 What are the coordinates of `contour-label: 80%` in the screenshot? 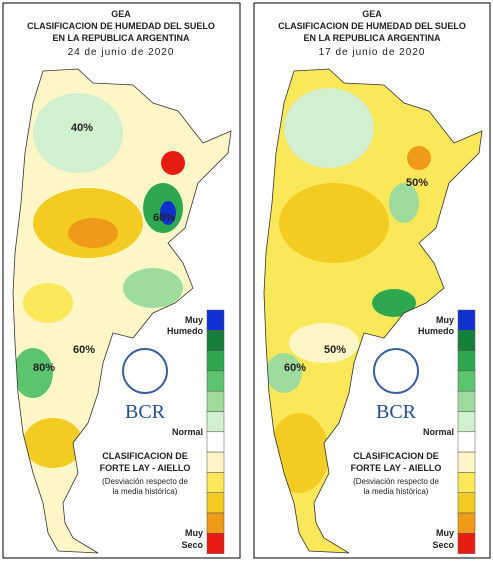 It's located at (44, 368).